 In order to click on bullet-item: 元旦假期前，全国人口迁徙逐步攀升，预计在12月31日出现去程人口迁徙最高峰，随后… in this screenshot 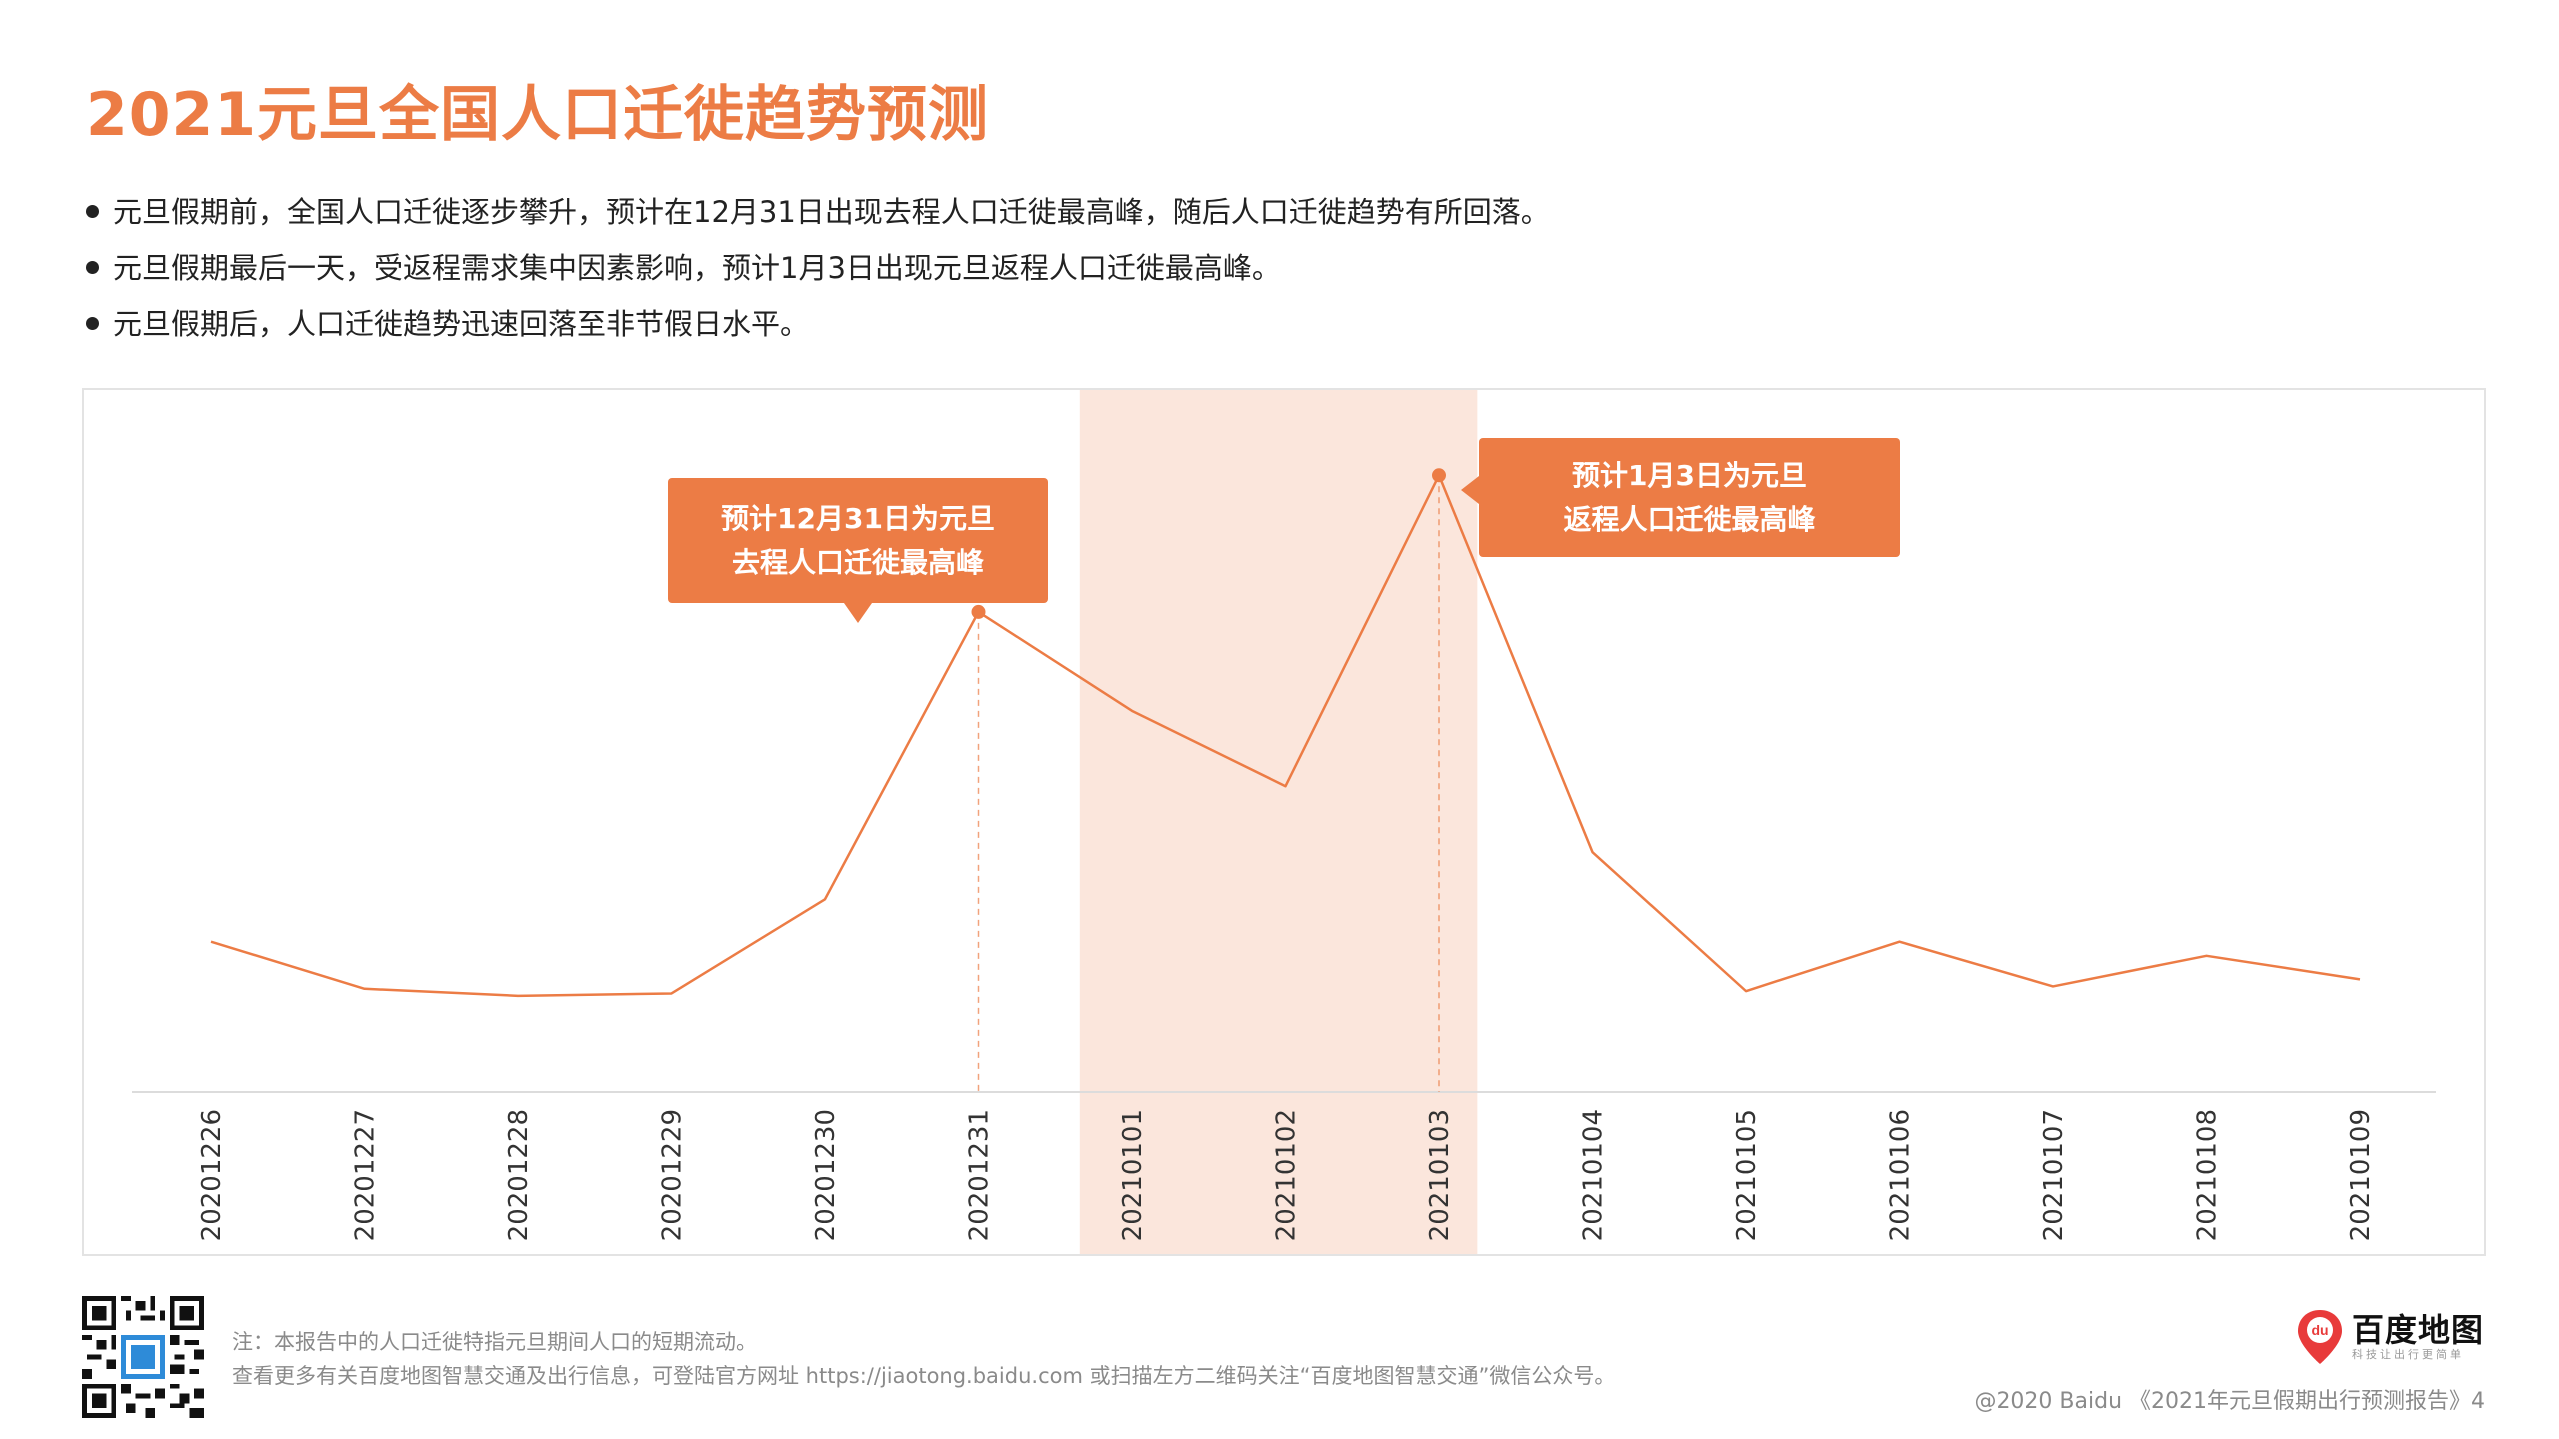, I will do `click(818, 212)`.